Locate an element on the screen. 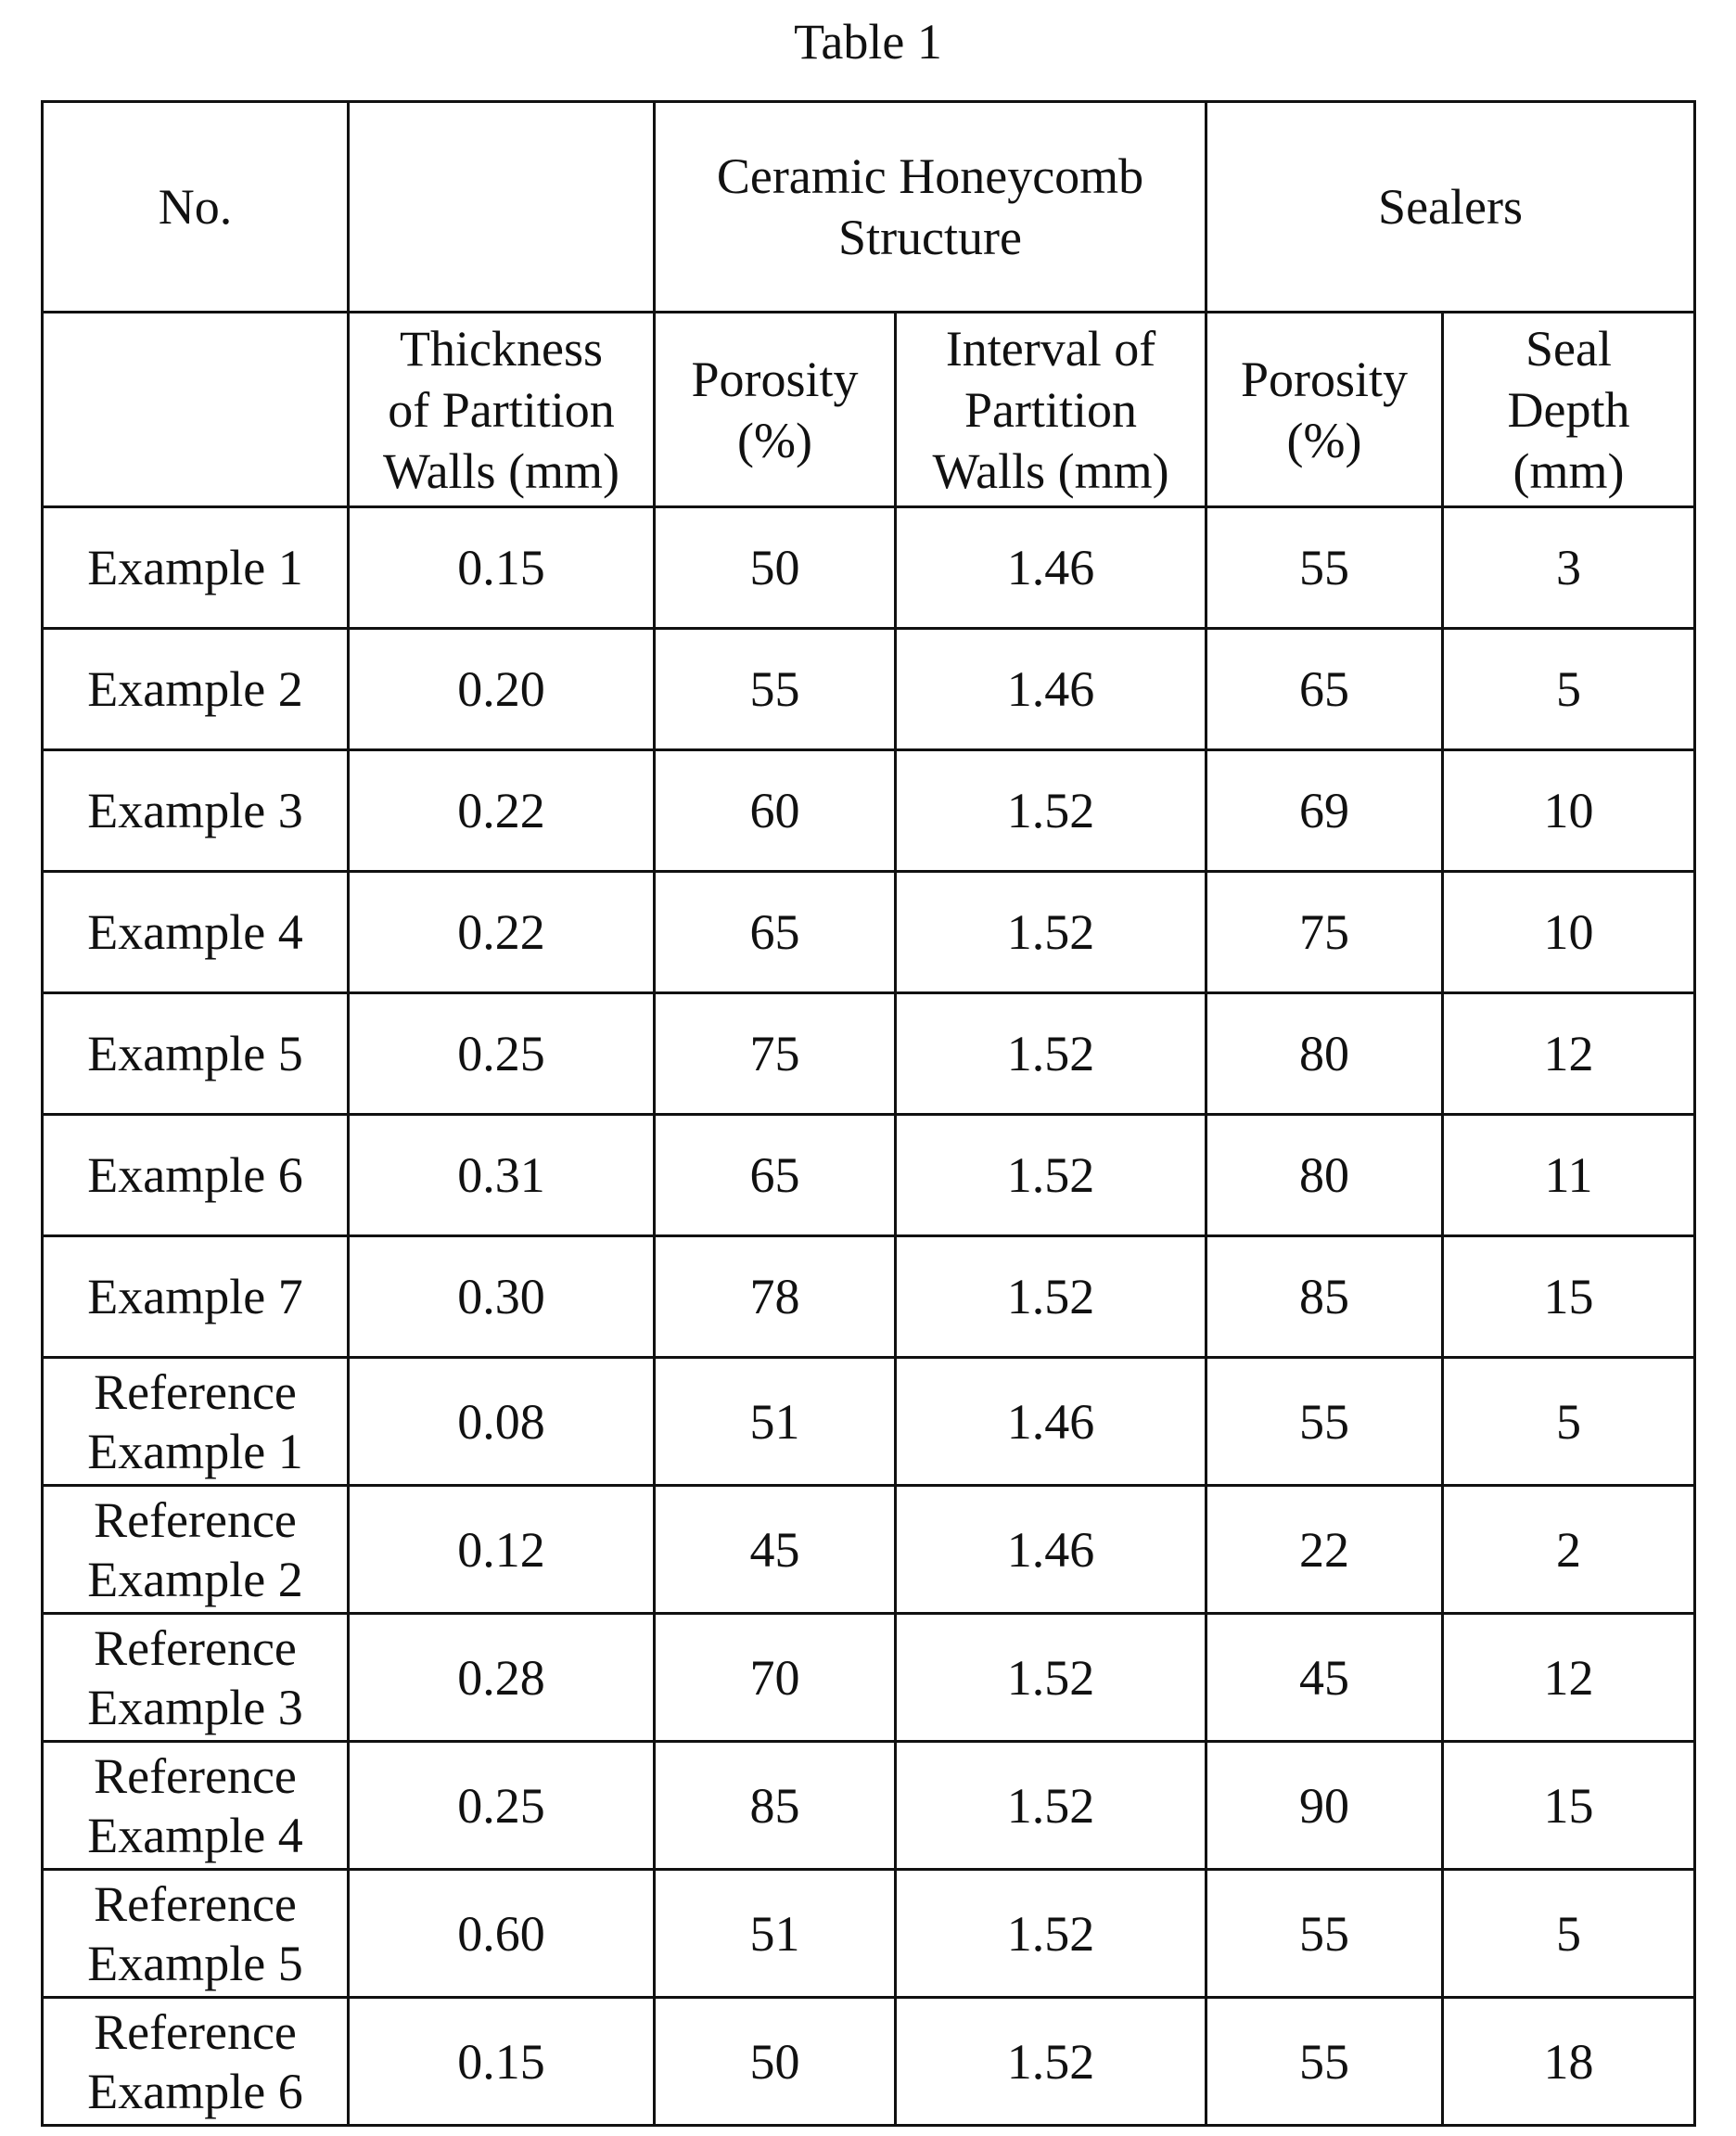 The width and height of the screenshot is (1736, 2136). cell-thickness: 0.22 is located at coordinates (502, 811).